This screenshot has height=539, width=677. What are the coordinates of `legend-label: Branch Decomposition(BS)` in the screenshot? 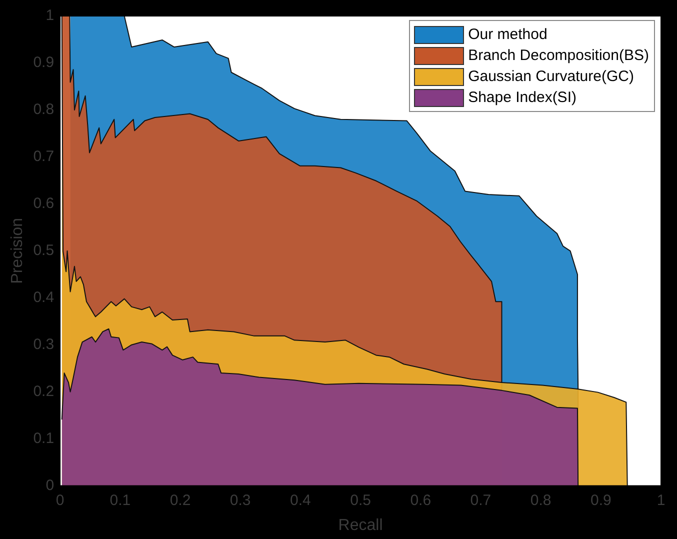 It's located at (558, 55).